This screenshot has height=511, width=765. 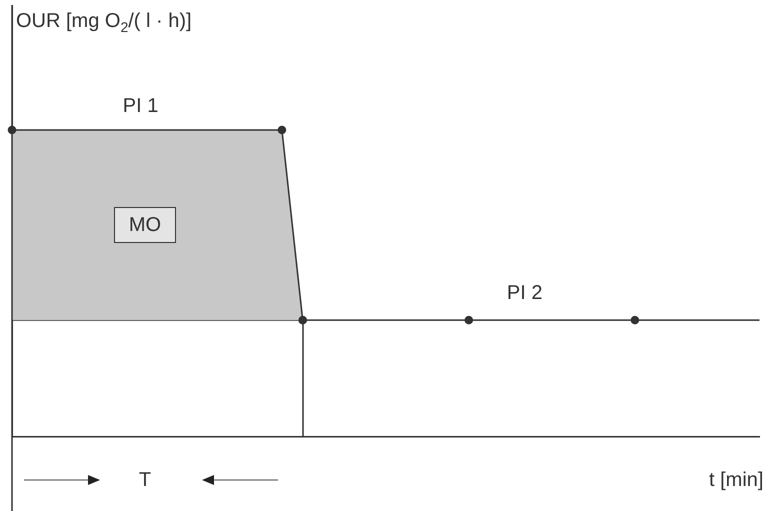 What do you see at coordinates (145, 225) in the screenshot?
I see `label-box: MO` at bounding box center [145, 225].